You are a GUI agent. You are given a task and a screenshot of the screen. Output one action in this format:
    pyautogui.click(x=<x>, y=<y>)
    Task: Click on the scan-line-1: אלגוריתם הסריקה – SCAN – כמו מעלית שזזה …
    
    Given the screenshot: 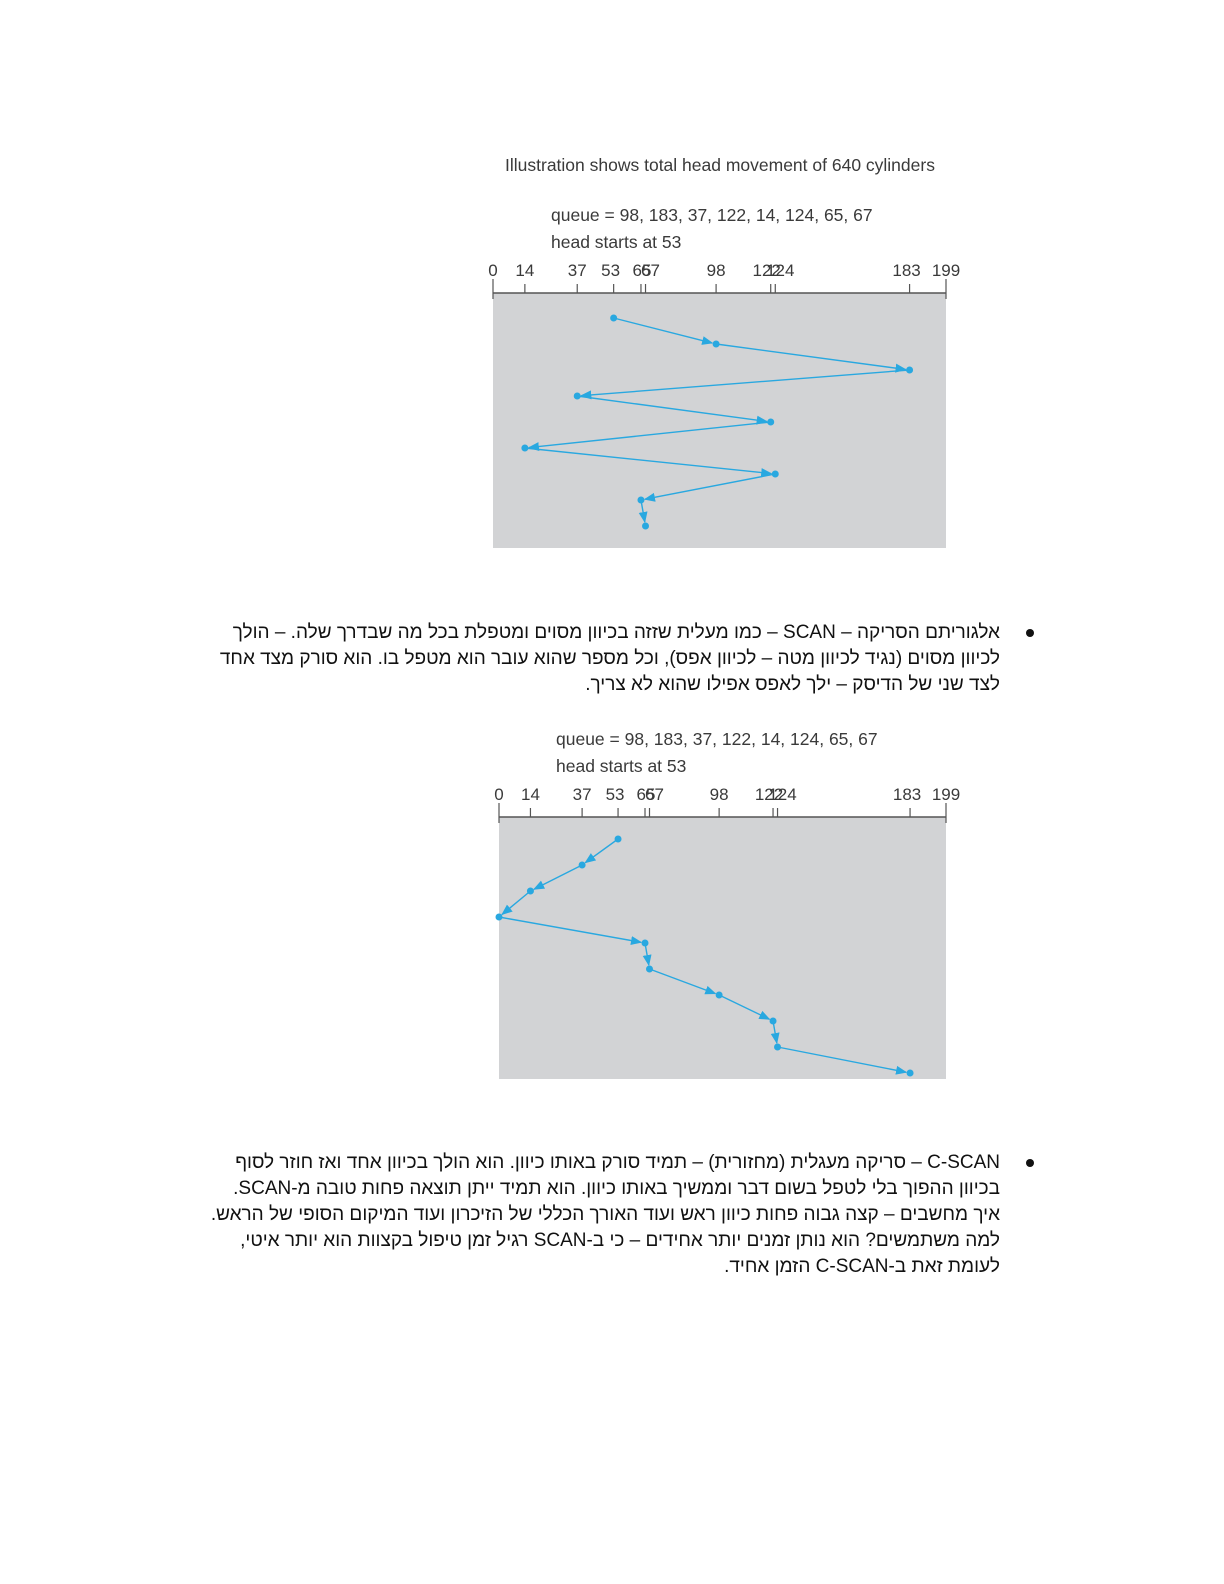 What is the action you would take?
    pyautogui.click(x=616, y=632)
    